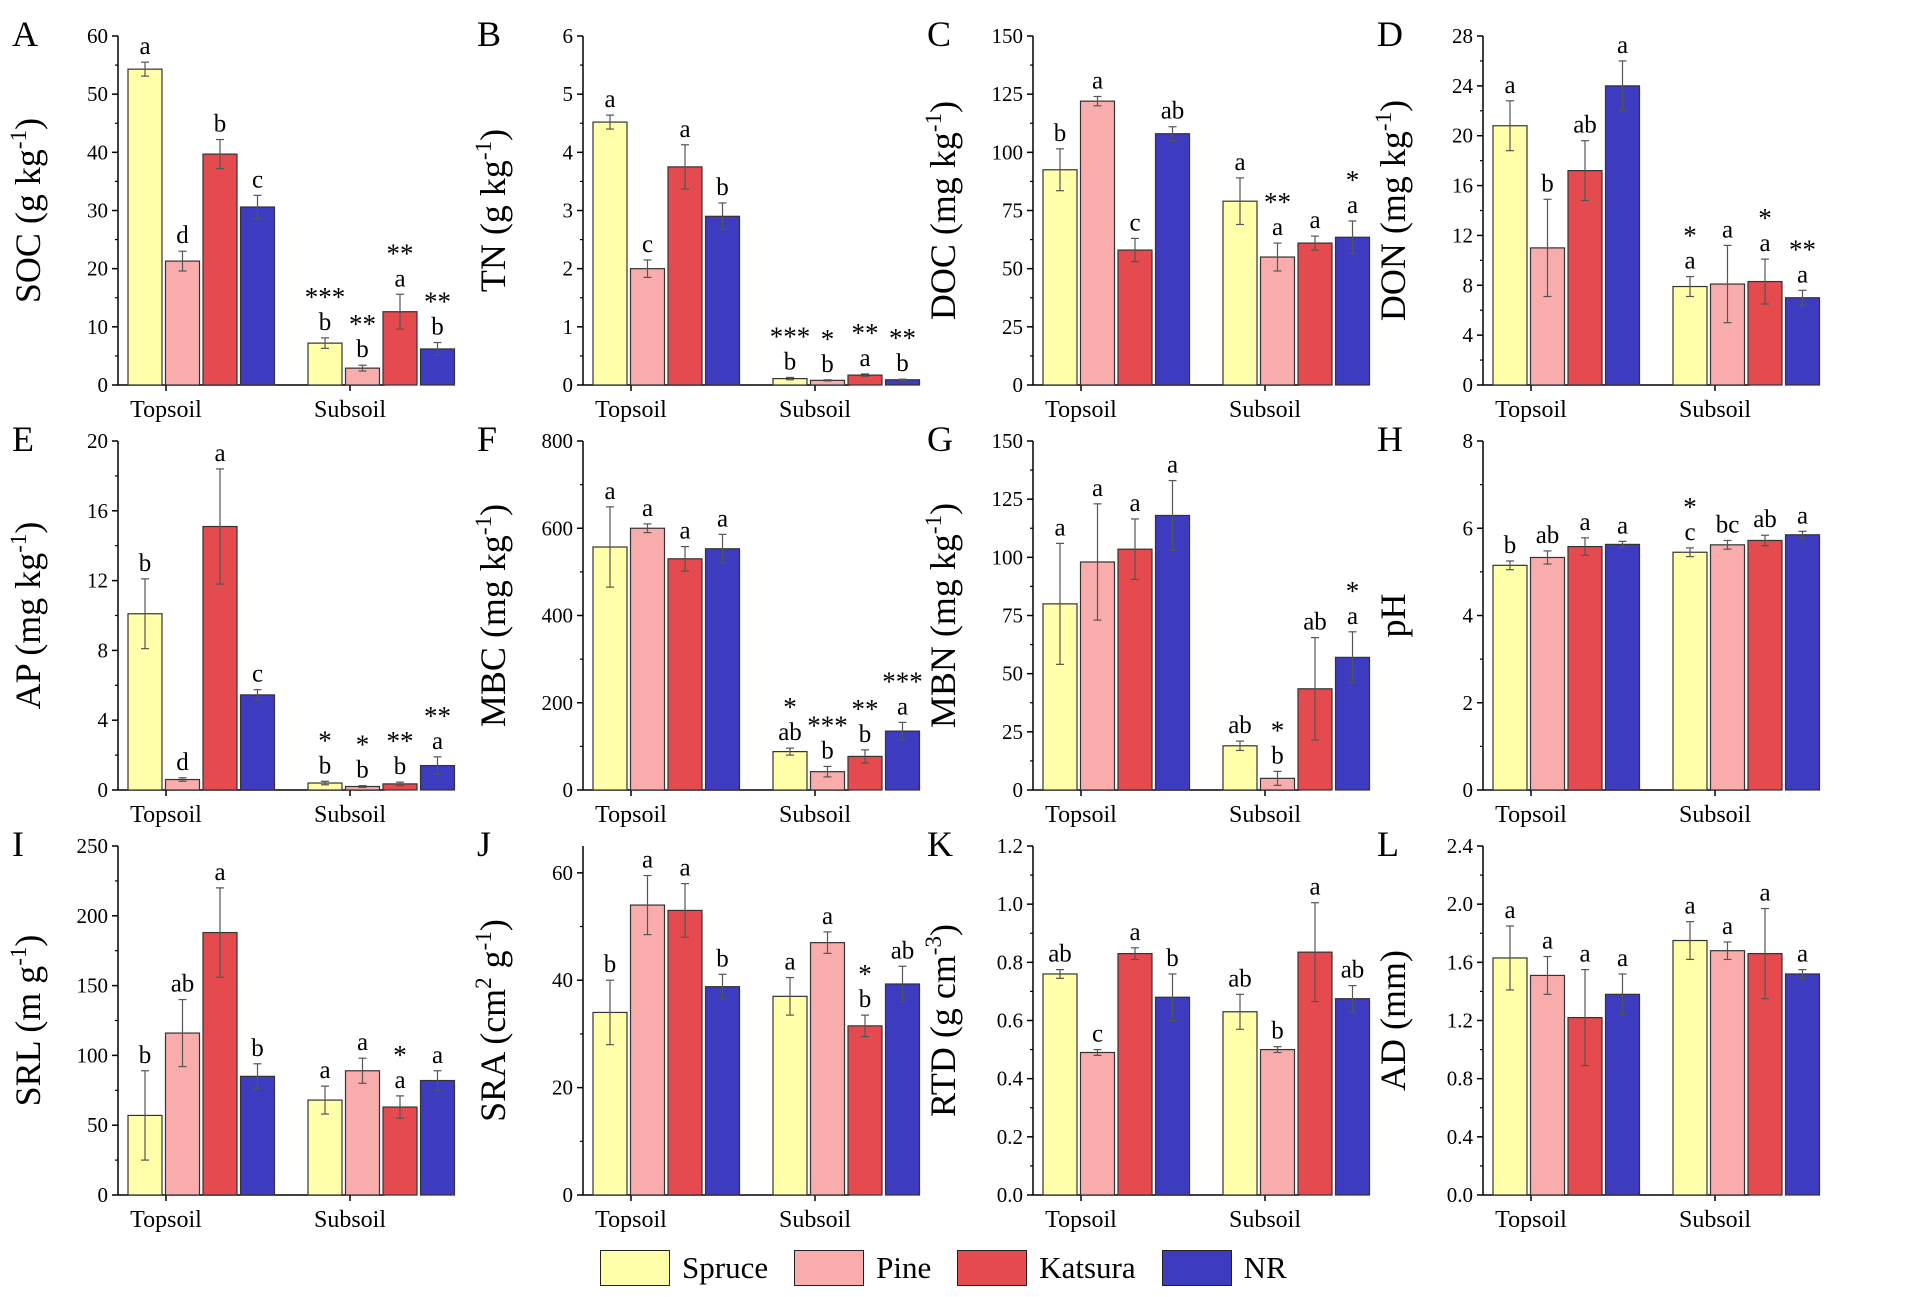 The height and width of the screenshot is (1297, 1905). What do you see at coordinates (562, 873) in the screenshot?
I see `y-tick-label: 60` at bounding box center [562, 873].